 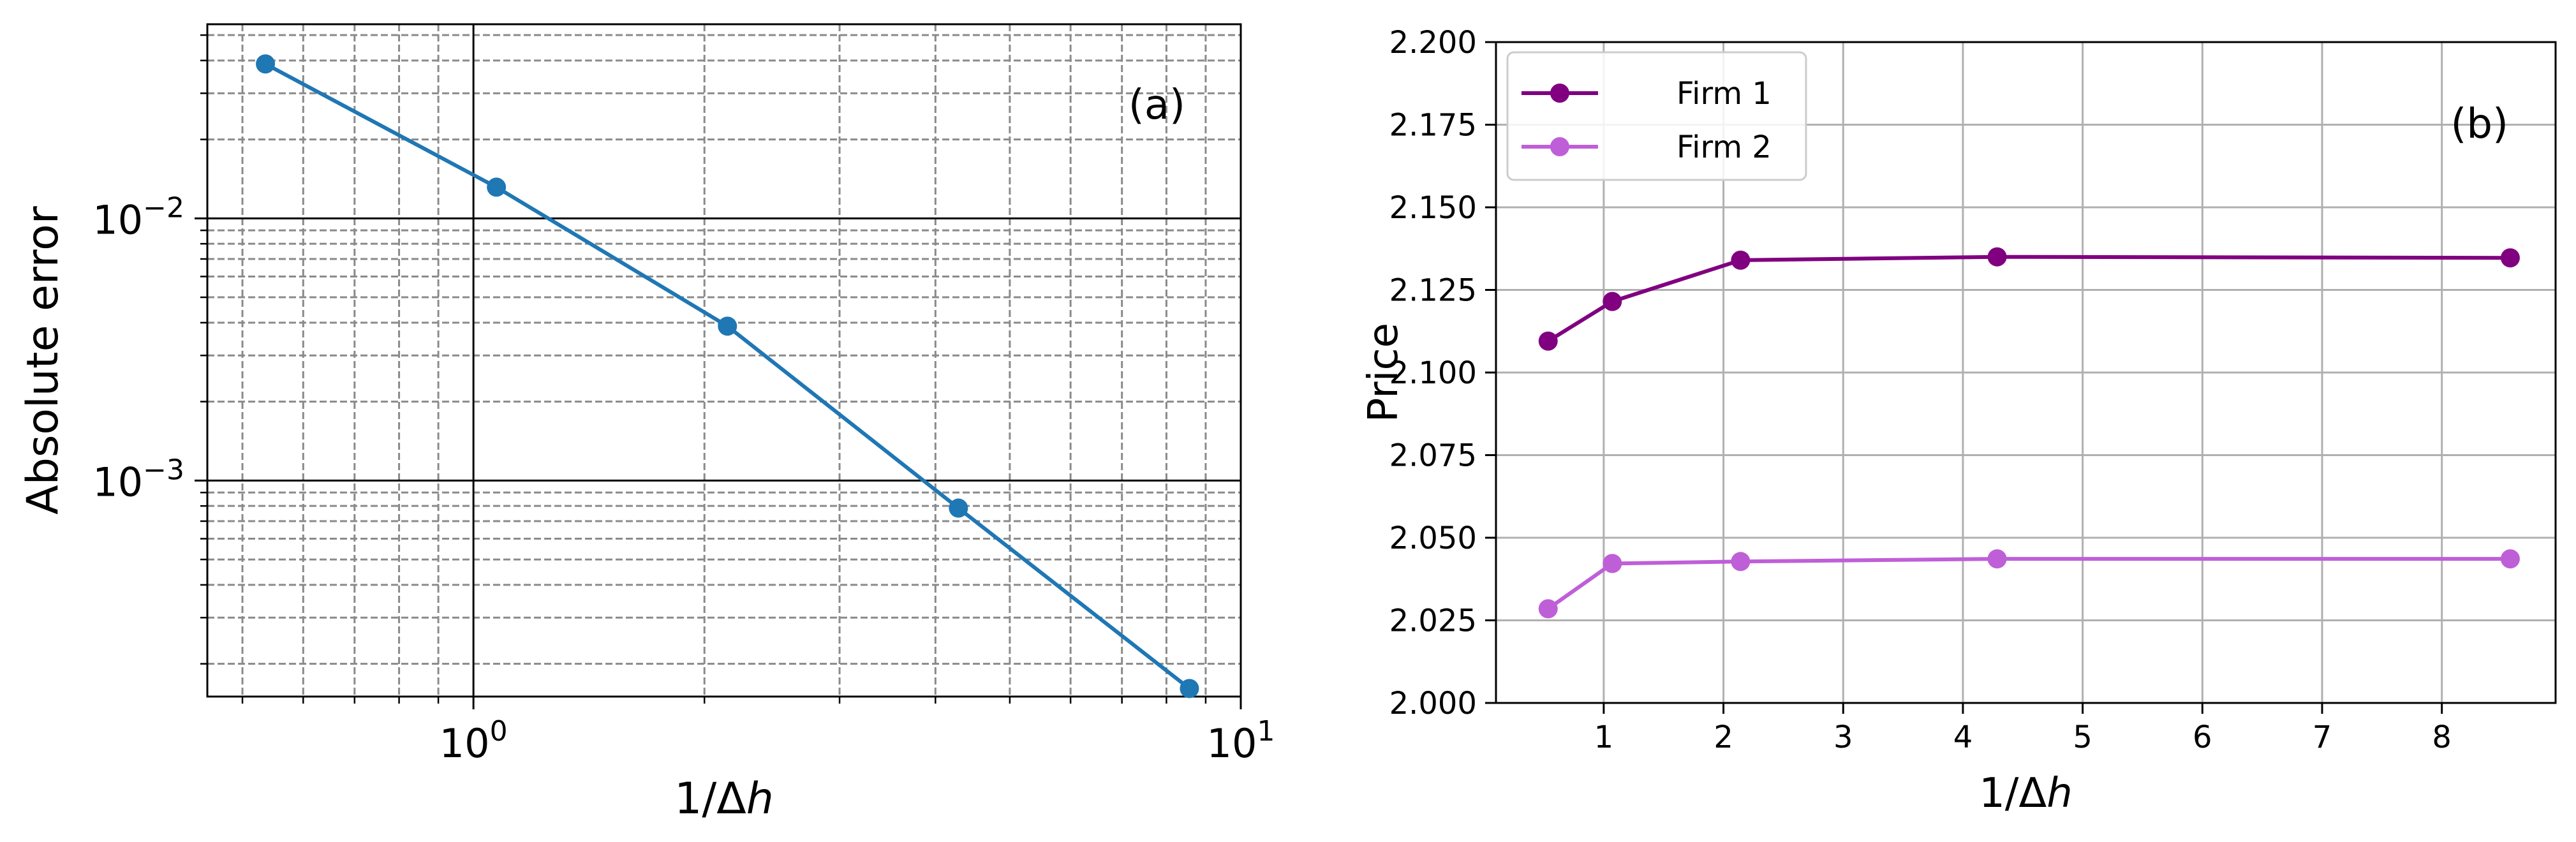 What do you see at coordinates (2202, 737) in the screenshot?
I see `x-tick-label: 6` at bounding box center [2202, 737].